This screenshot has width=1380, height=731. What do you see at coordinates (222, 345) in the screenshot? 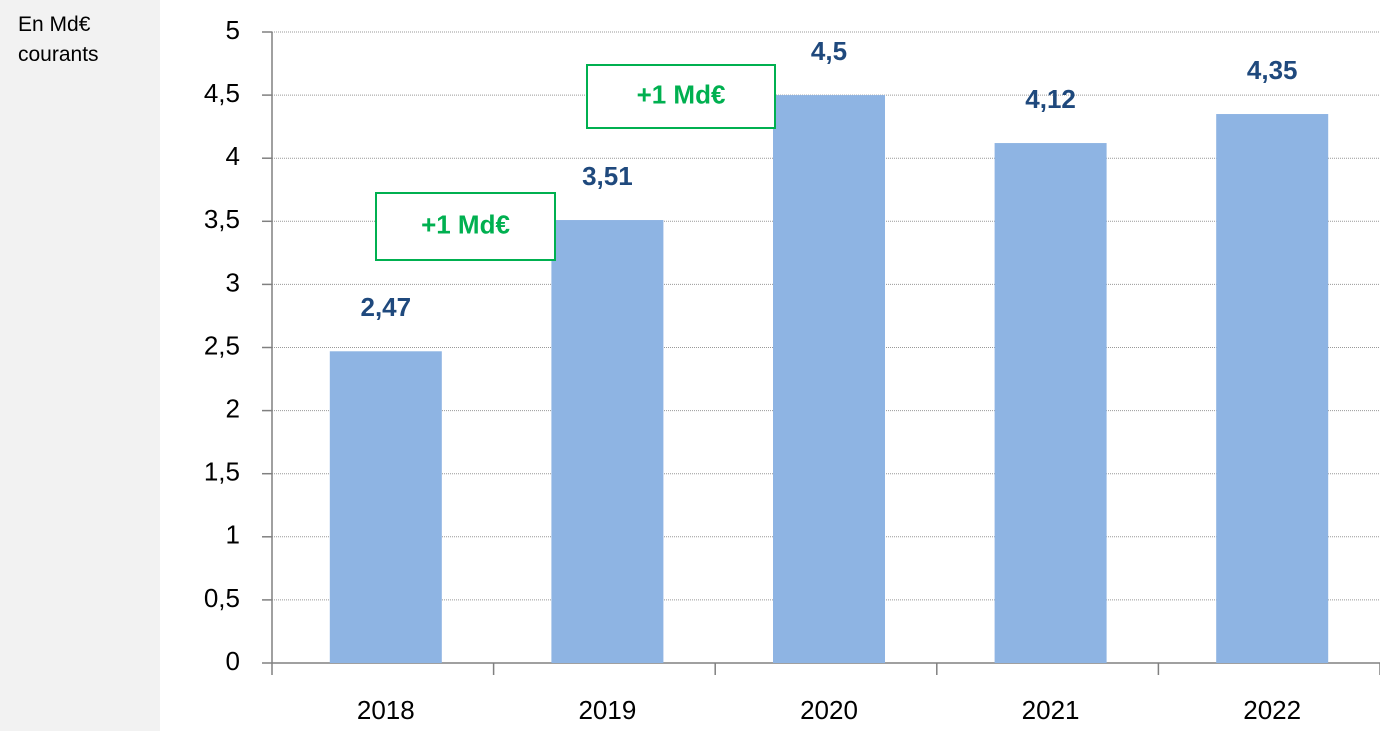
I see `y-tick-label: 2,5` at bounding box center [222, 345].